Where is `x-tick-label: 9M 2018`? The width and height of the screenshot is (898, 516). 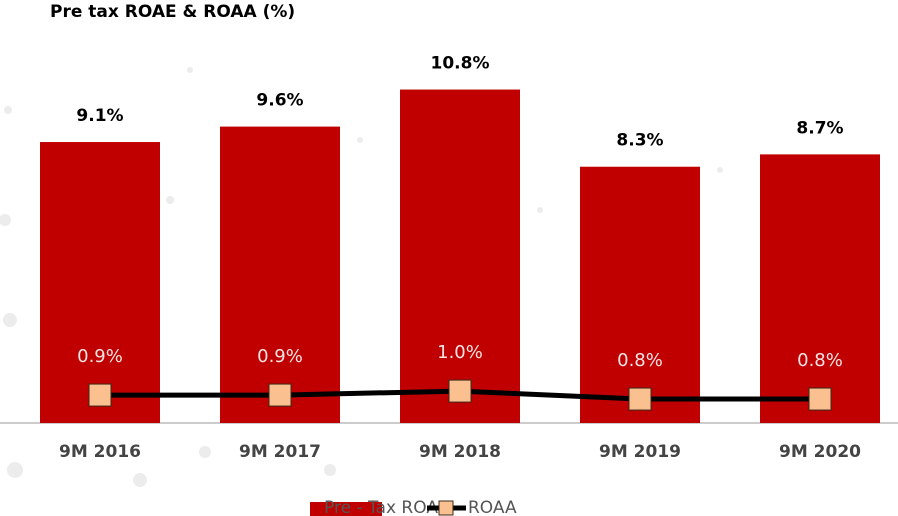
x-tick-label: 9M 2018 is located at coordinates (460, 452).